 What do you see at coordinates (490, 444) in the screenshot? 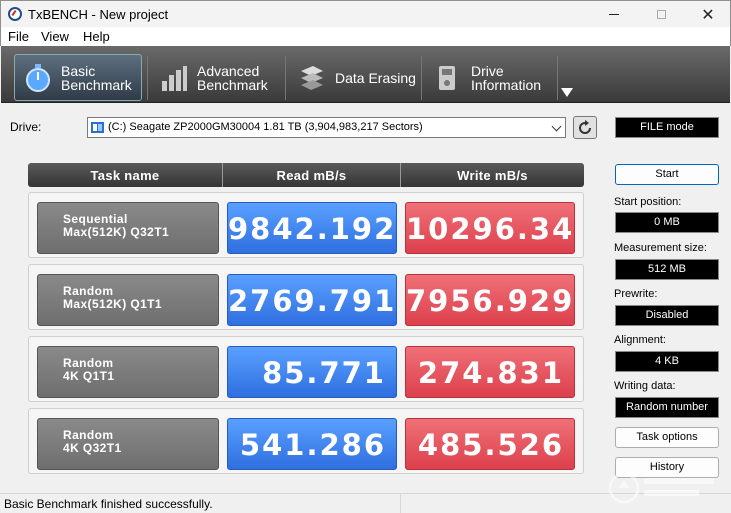
I see `write-value: 485.526` at bounding box center [490, 444].